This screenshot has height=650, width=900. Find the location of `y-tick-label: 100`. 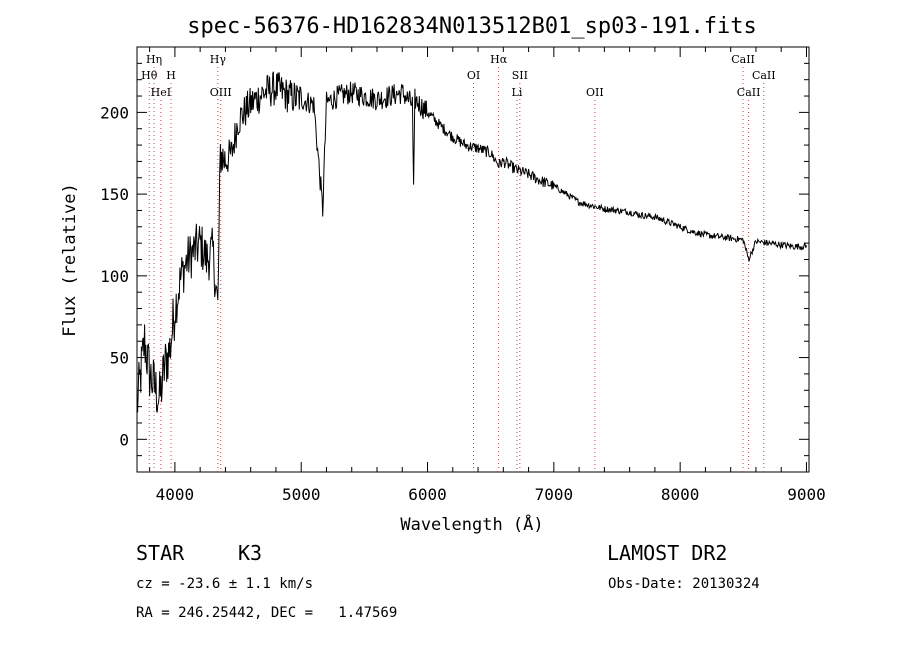

y-tick-label: 100 is located at coordinates (114, 276).